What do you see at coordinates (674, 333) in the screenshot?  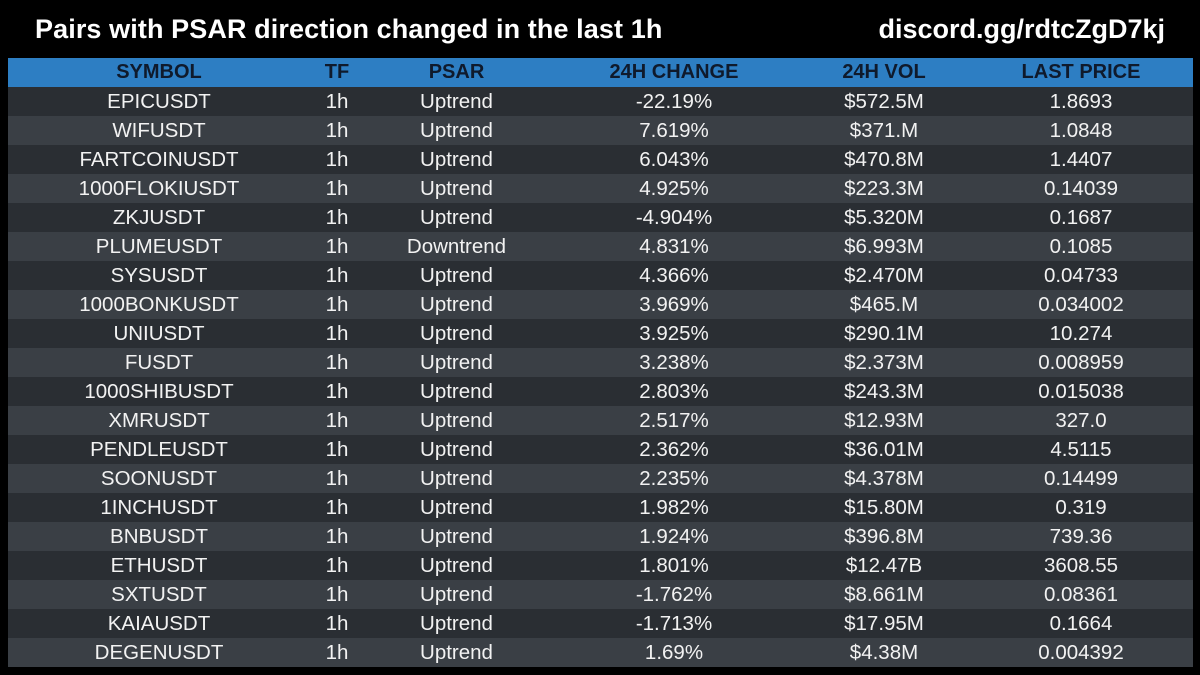 I see `change-cell: 3.925%` at bounding box center [674, 333].